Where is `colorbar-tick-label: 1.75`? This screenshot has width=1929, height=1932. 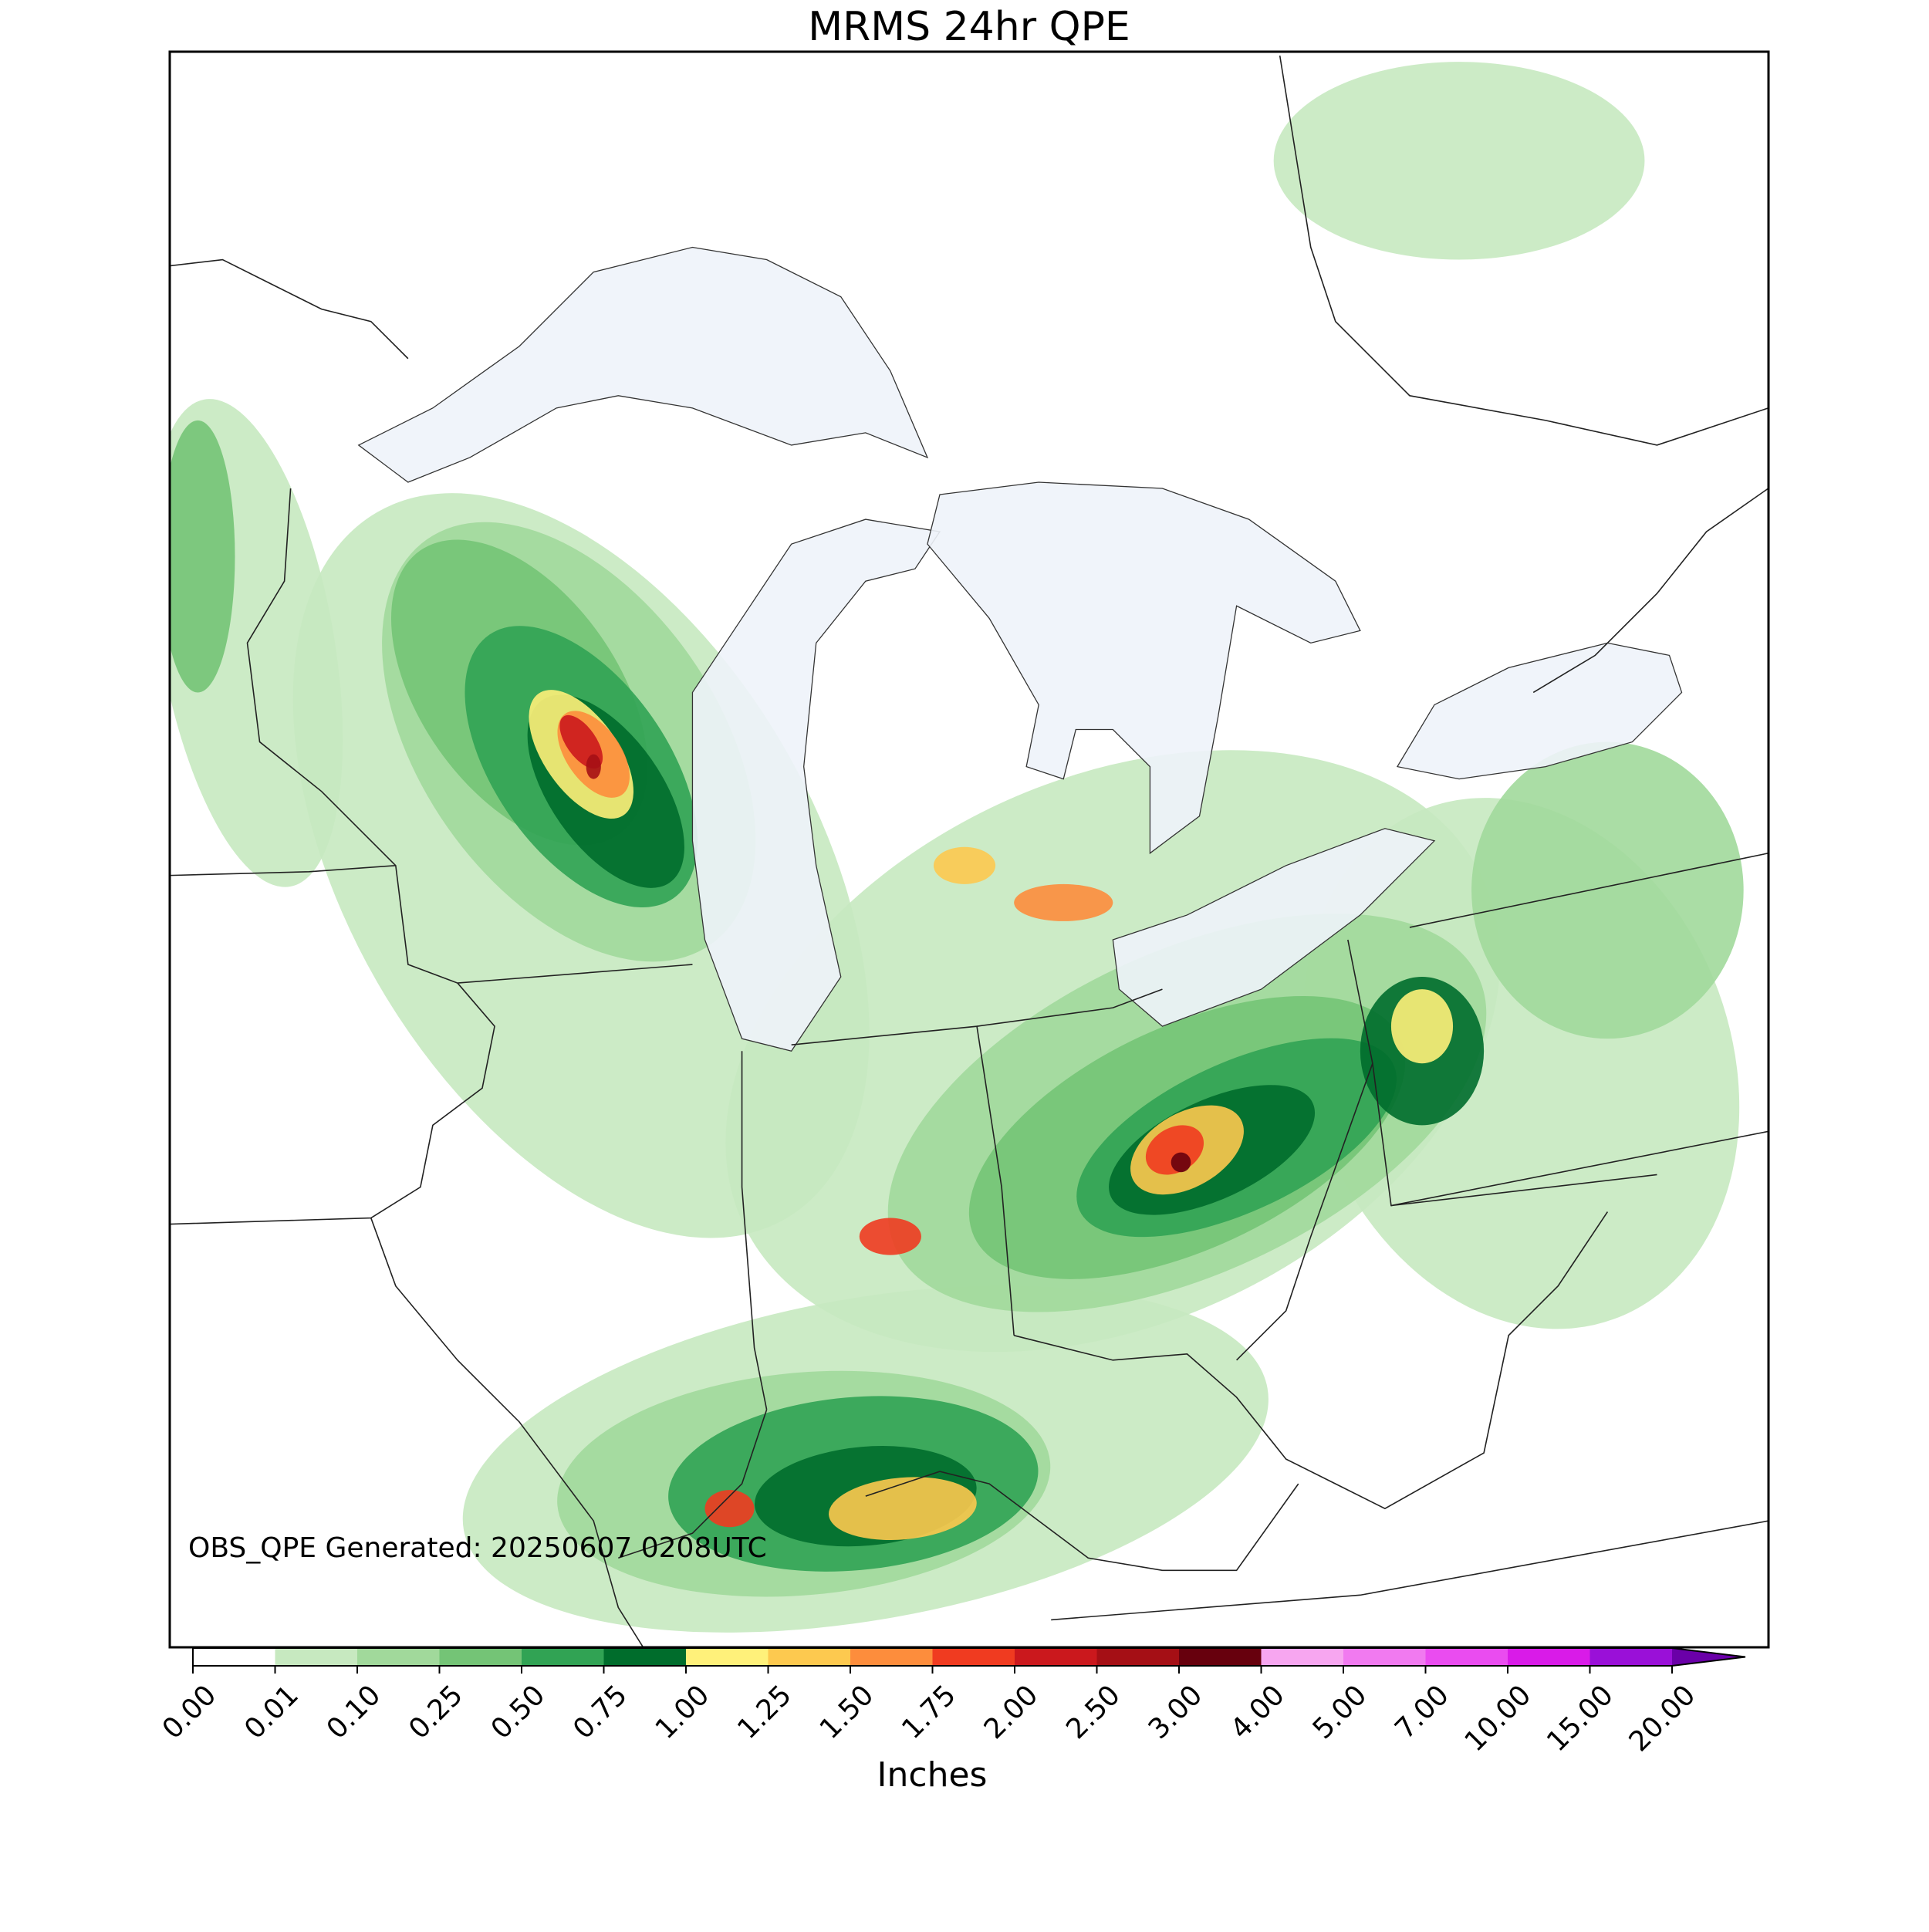 colorbar-tick-label: 1.75 is located at coordinates (929, 1712).